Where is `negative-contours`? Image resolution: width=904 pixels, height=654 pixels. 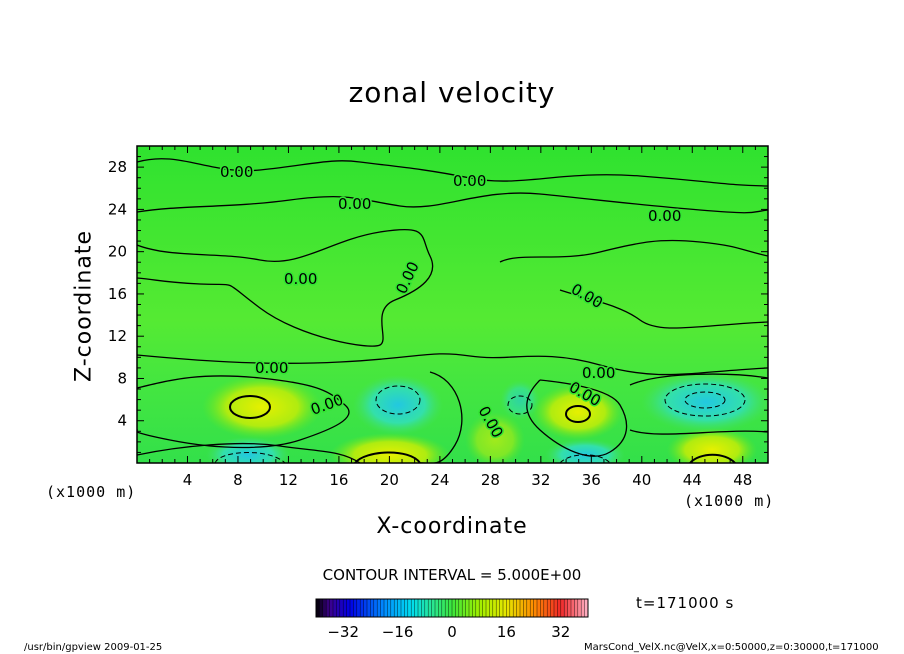 negative-contours is located at coordinates (480, 423).